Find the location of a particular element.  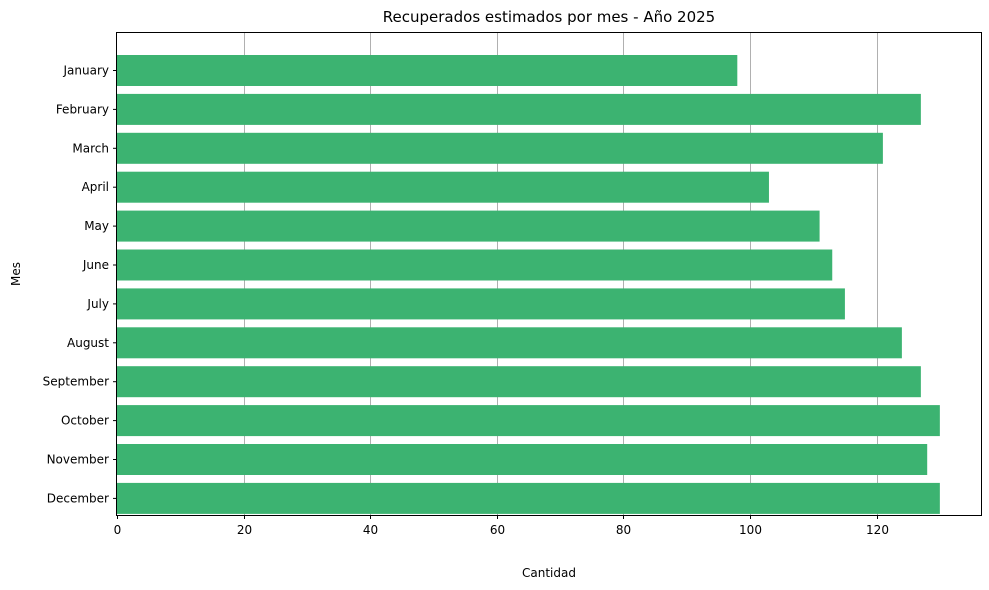

bar-february is located at coordinates (519, 109).